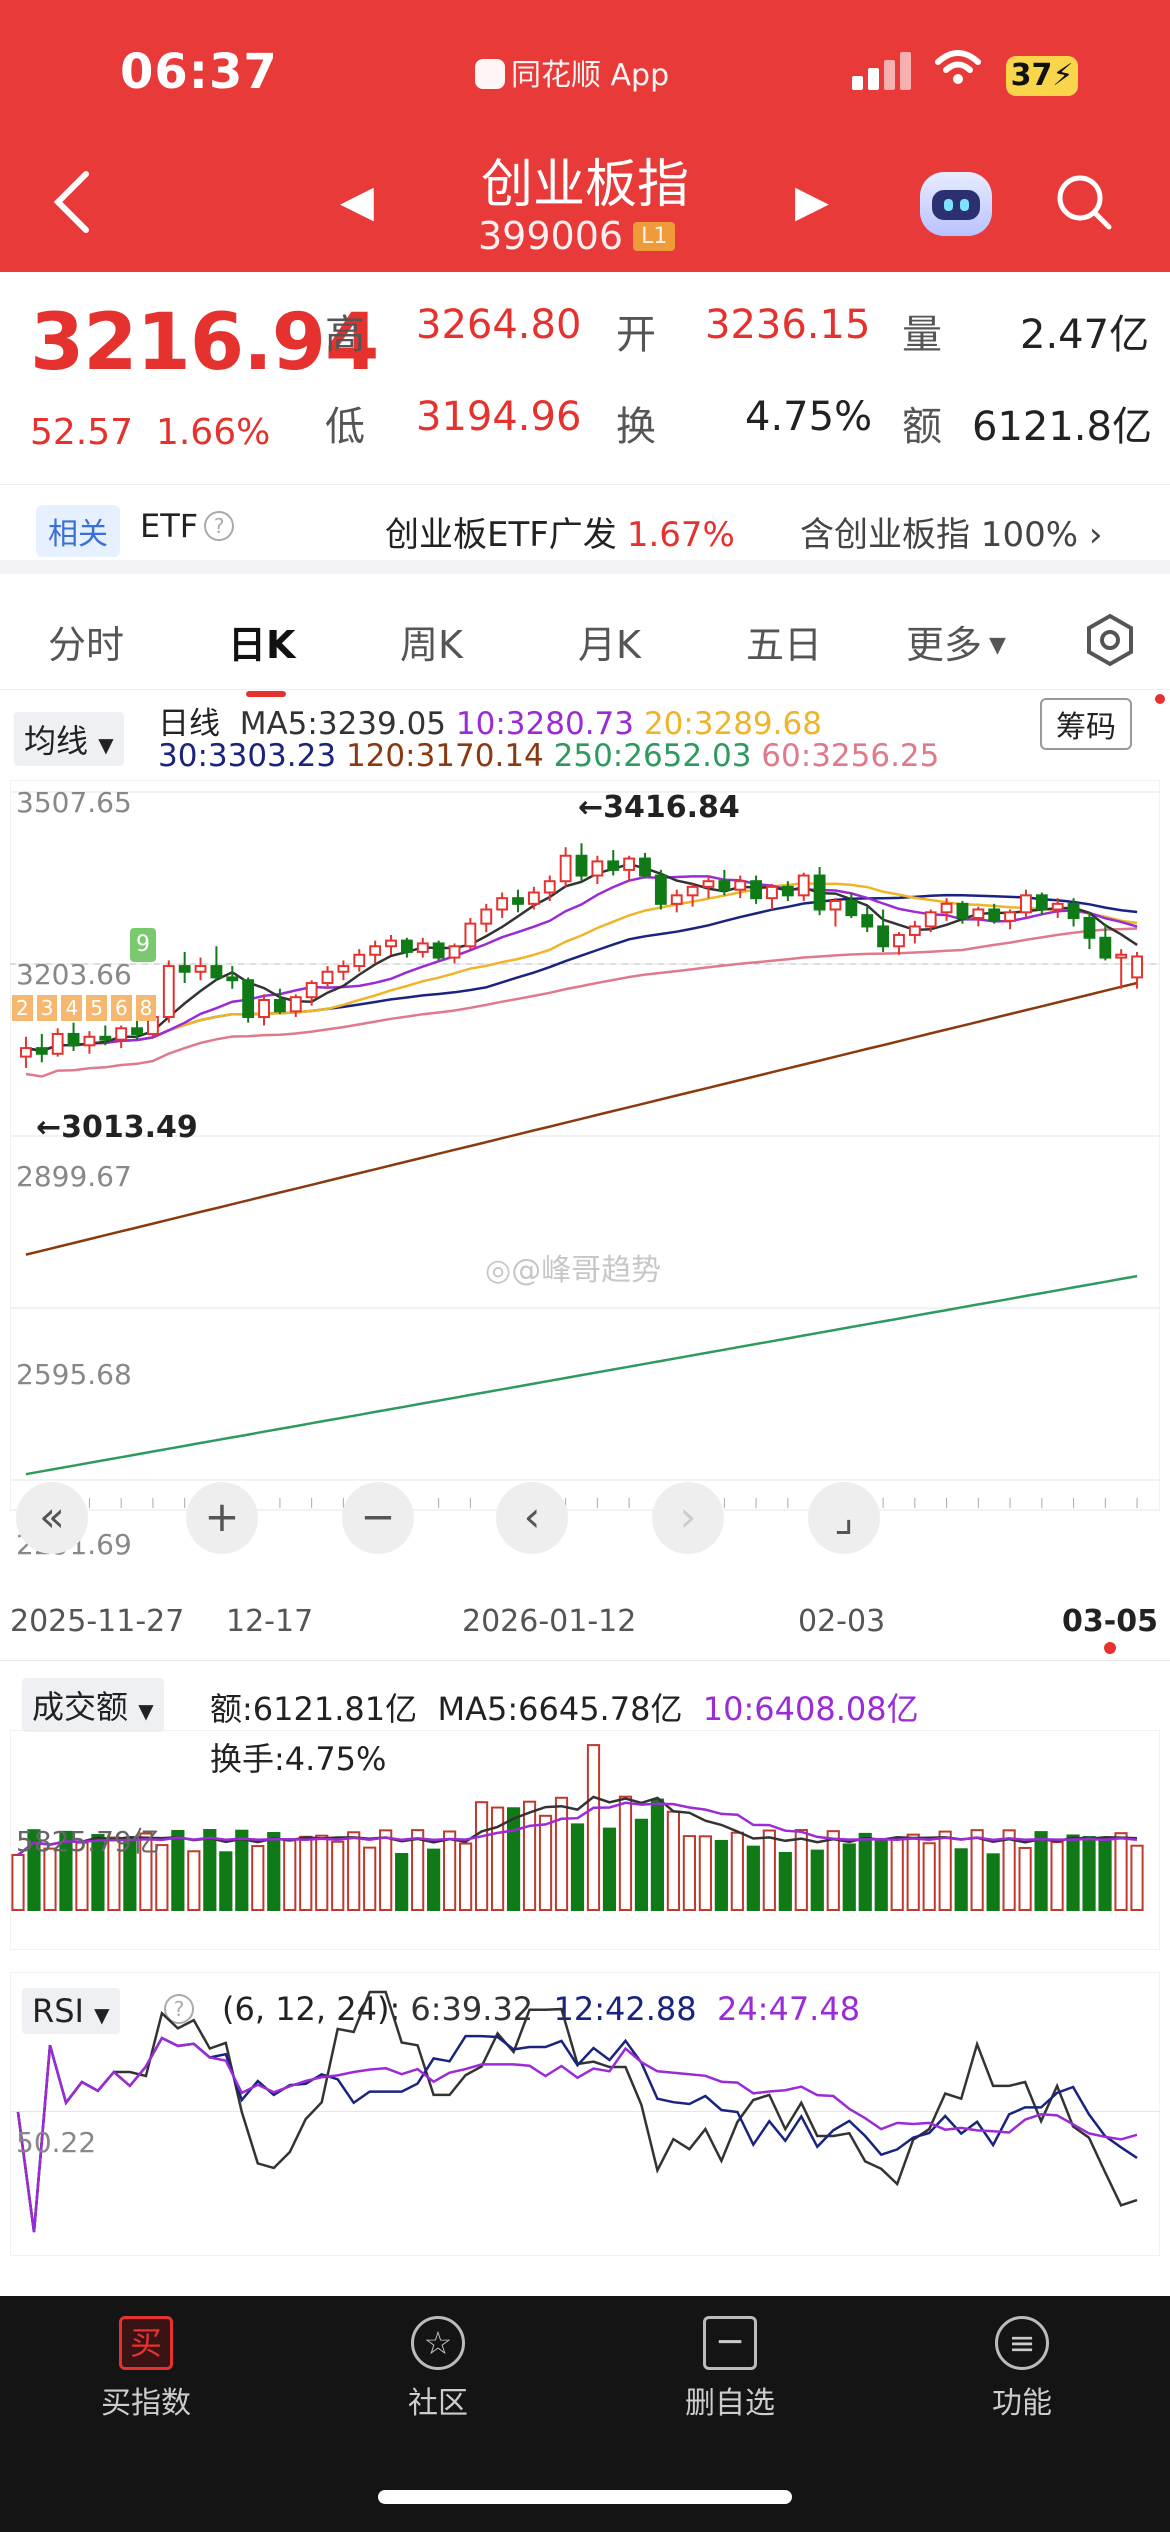  I want to click on volume-dropdown: 成交额 ▼, so click(93, 1705).